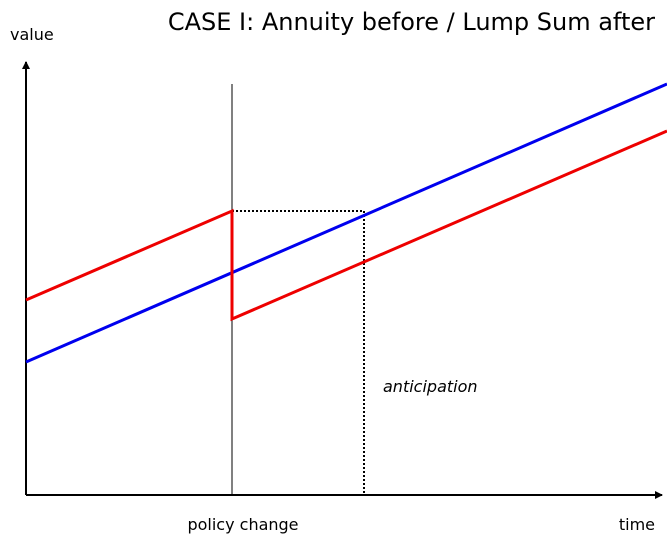 The image size is (667, 540). Describe the element at coordinates (32, 34) in the screenshot. I see `y-axis-label: value` at that location.